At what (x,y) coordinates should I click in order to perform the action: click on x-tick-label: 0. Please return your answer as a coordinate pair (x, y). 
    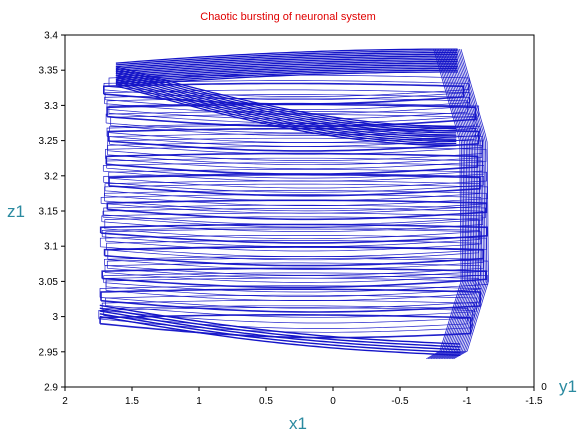
    Looking at the image, I should click on (333, 401).